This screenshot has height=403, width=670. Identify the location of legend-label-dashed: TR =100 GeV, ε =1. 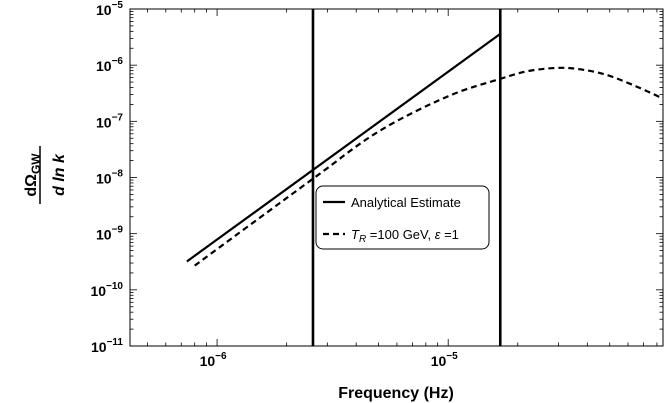
(405, 236).